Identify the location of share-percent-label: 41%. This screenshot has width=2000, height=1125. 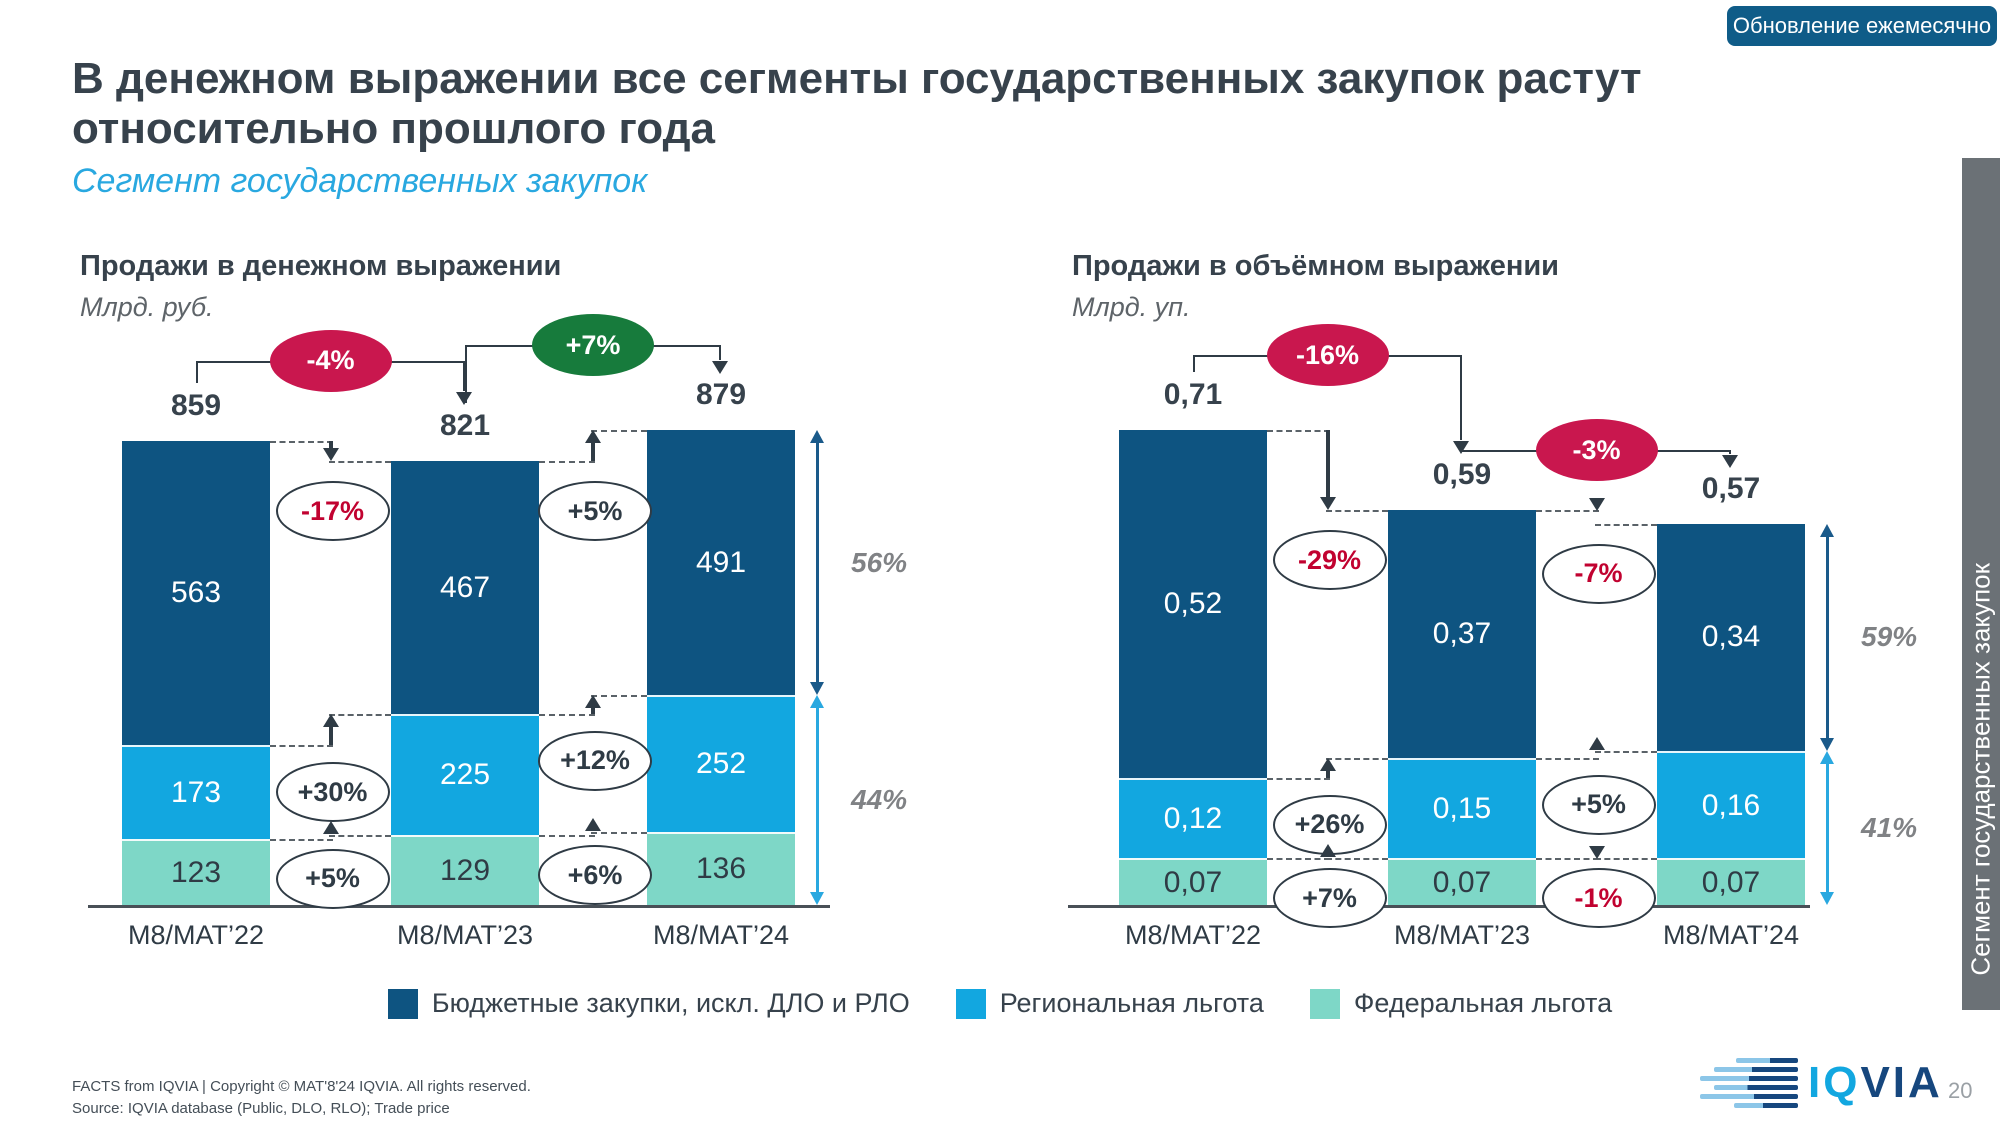
(1889, 828).